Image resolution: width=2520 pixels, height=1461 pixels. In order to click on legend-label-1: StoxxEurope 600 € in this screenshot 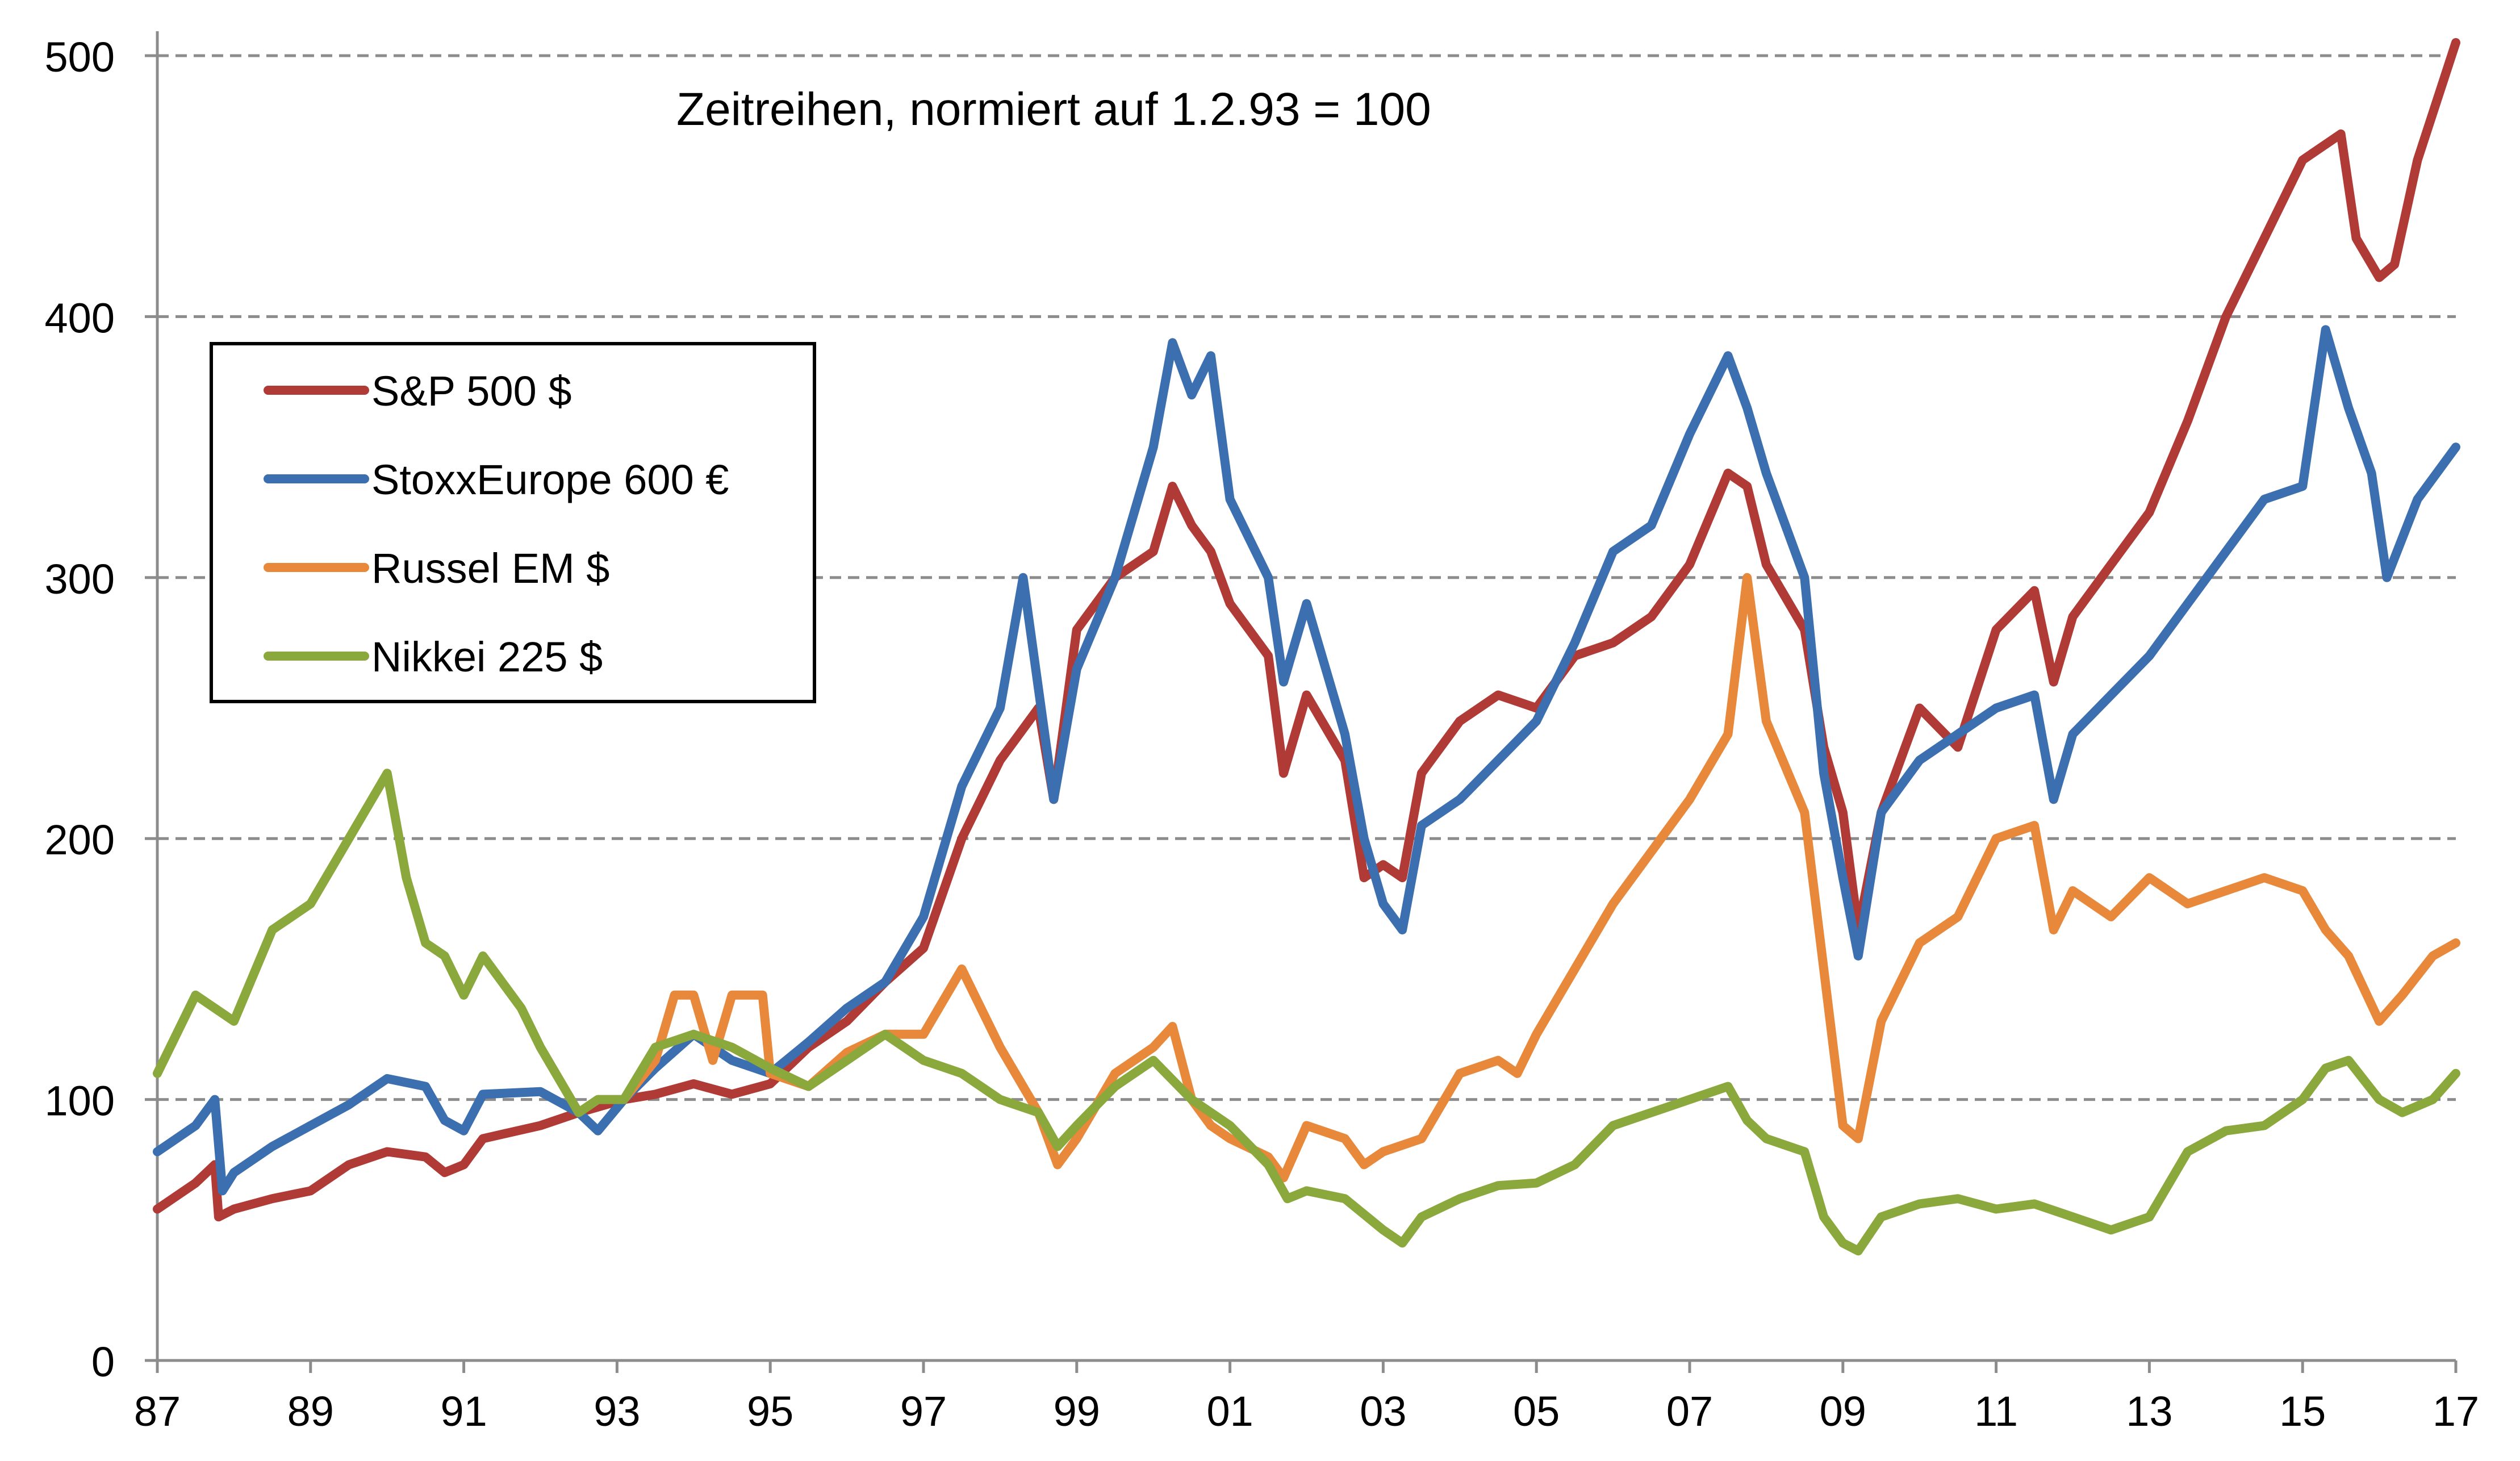, I will do `click(550, 479)`.